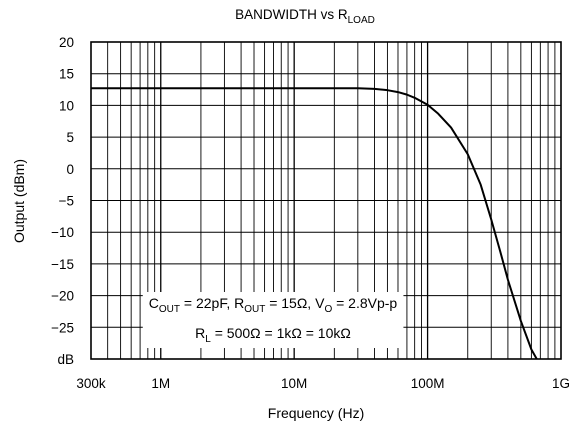 The image size is (579, 430). I want to click on y-tick-label: 15, so click(66, 74).